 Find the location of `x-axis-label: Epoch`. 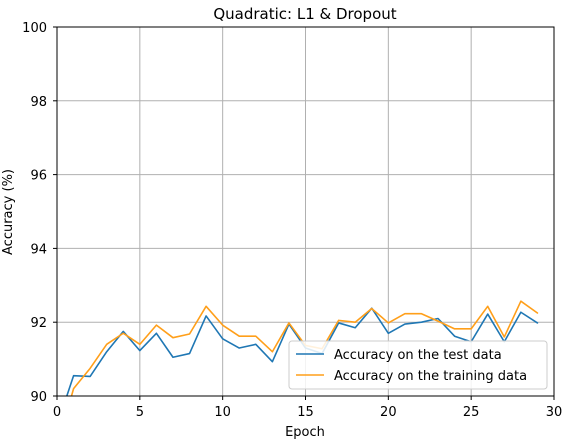

x-axis-label: Epoch is located at coordinates (305, 432).